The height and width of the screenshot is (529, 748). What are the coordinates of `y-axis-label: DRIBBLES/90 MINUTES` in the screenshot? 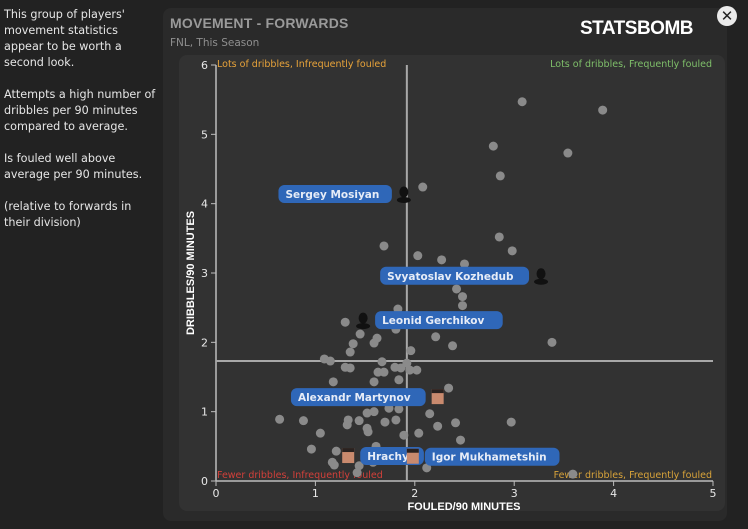 It's located at (191, 273).